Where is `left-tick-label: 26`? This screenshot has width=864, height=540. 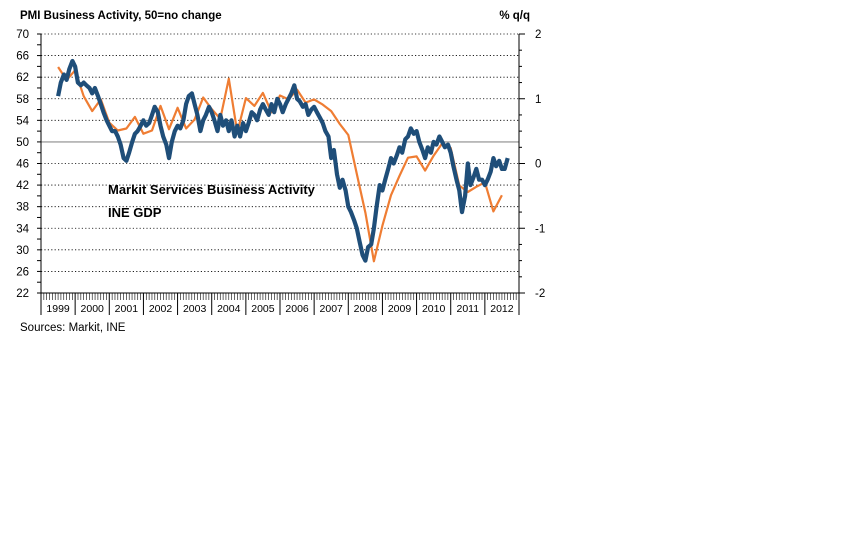
left-tick-label: 26 is located at coordinates (22, 272).